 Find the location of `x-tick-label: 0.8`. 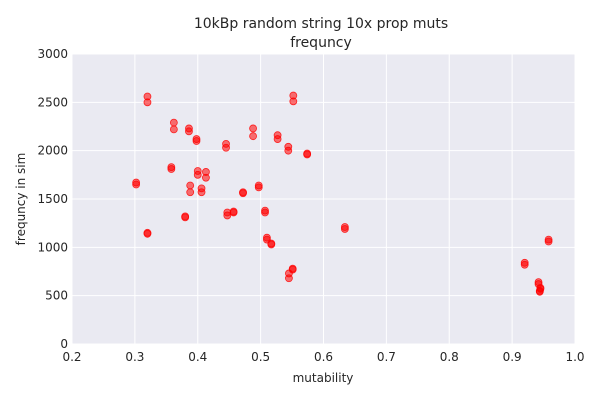

x-tick-label: 0.8 is located at coordinates (449, 357).